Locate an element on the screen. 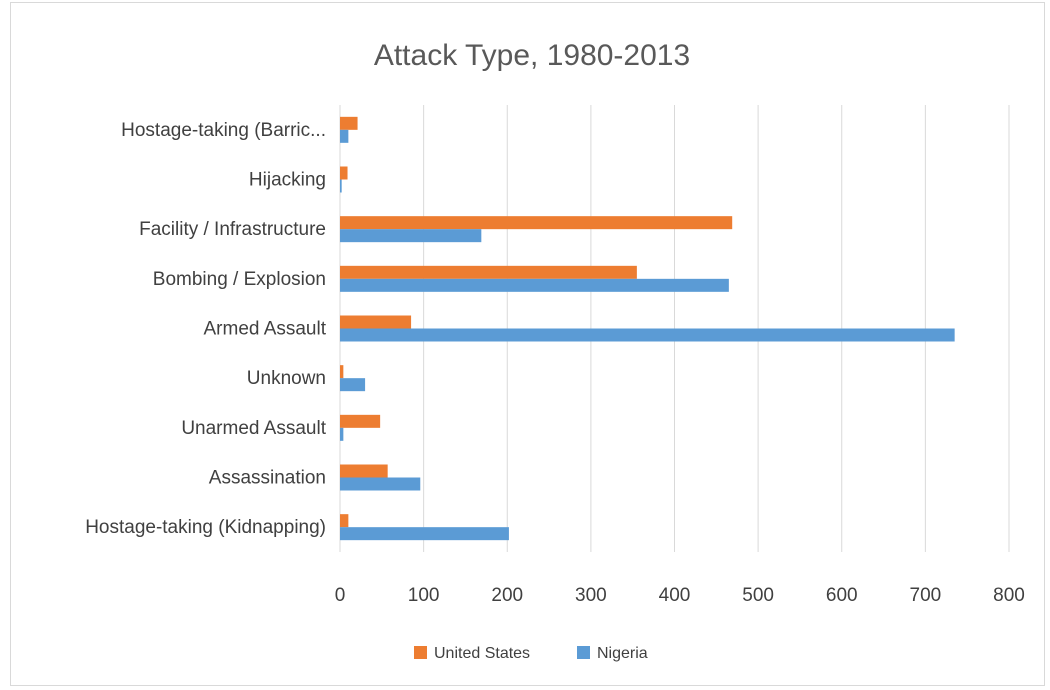  legend: United States Nigeria is located at coordinates (531, 653).